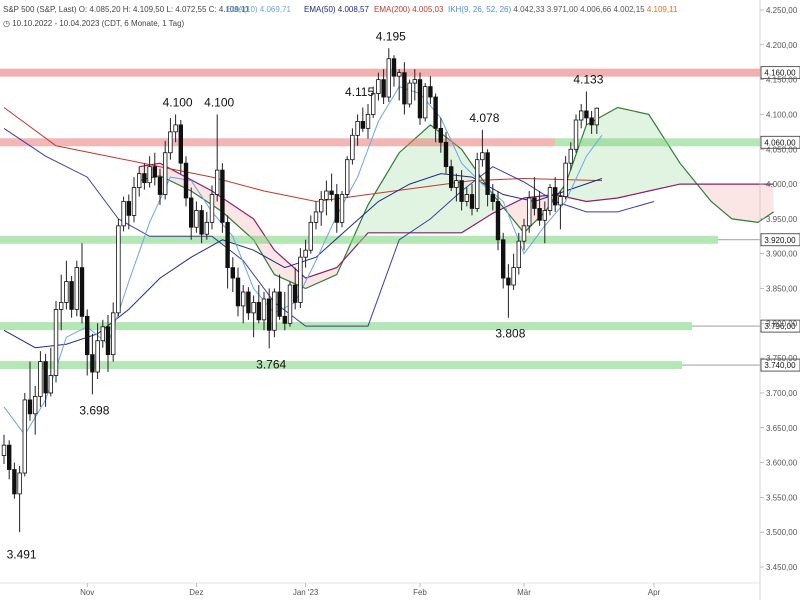 The height and width of the screenshot is (600, 800). Describe the element at coordinates (359, 92) in the screenshot. I see `price-annotation: 4.115` at that location.